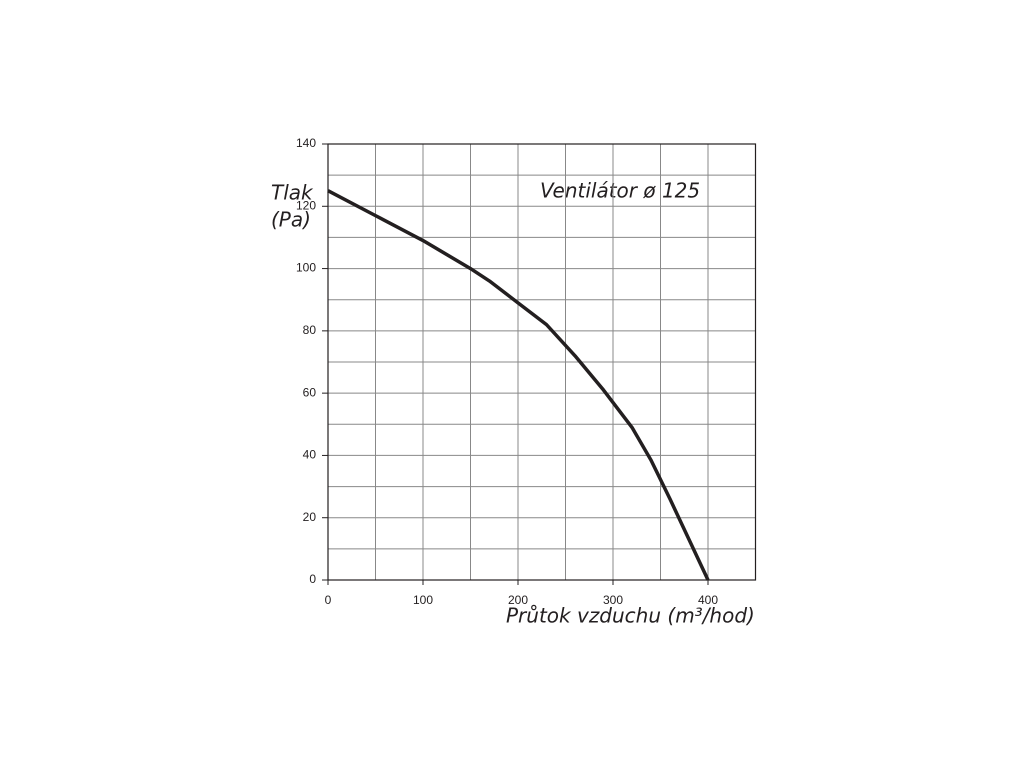 This screenshot has height=773, width=1024. Describe the element at coordinates (312, 579) in the screenshot. I see `y-tick-label: 0` at that location.